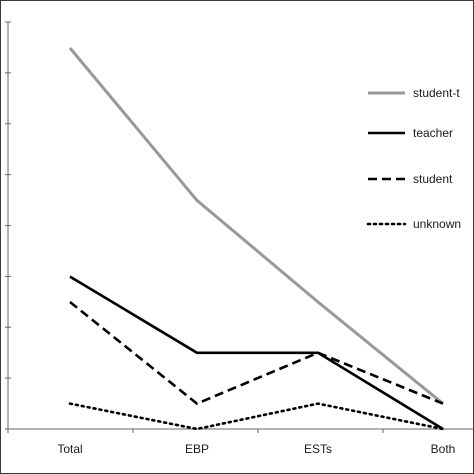 The height and width of the screenshot is (474, 474). Describe the element at coordinates (256, 416) in the screenshot. I see `series-line-unknown` at that location.